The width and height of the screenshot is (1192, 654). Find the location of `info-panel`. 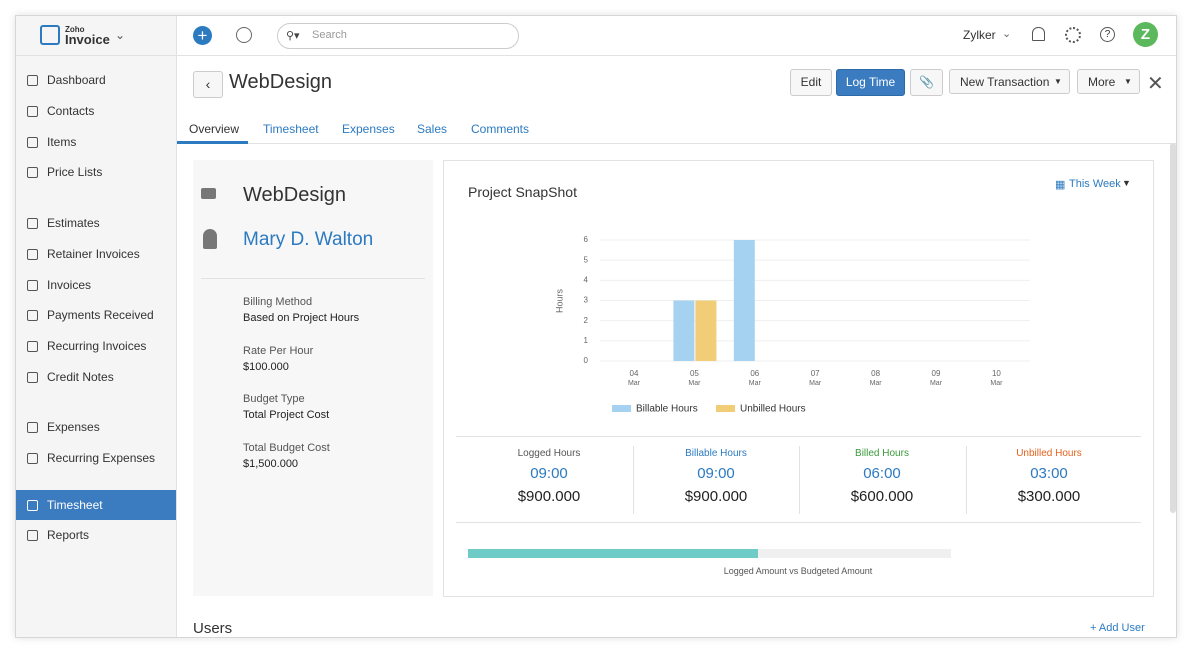

info-panel is located at coordinates (313, 378).